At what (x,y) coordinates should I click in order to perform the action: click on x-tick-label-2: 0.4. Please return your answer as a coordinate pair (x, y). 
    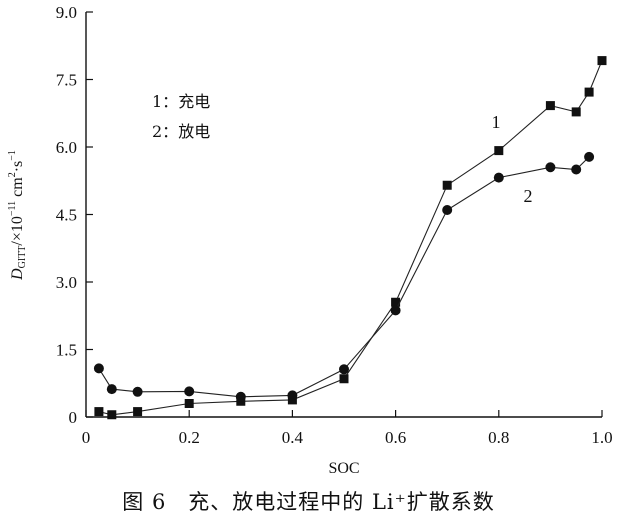
    Looking at the image, I should click on (293, 437).